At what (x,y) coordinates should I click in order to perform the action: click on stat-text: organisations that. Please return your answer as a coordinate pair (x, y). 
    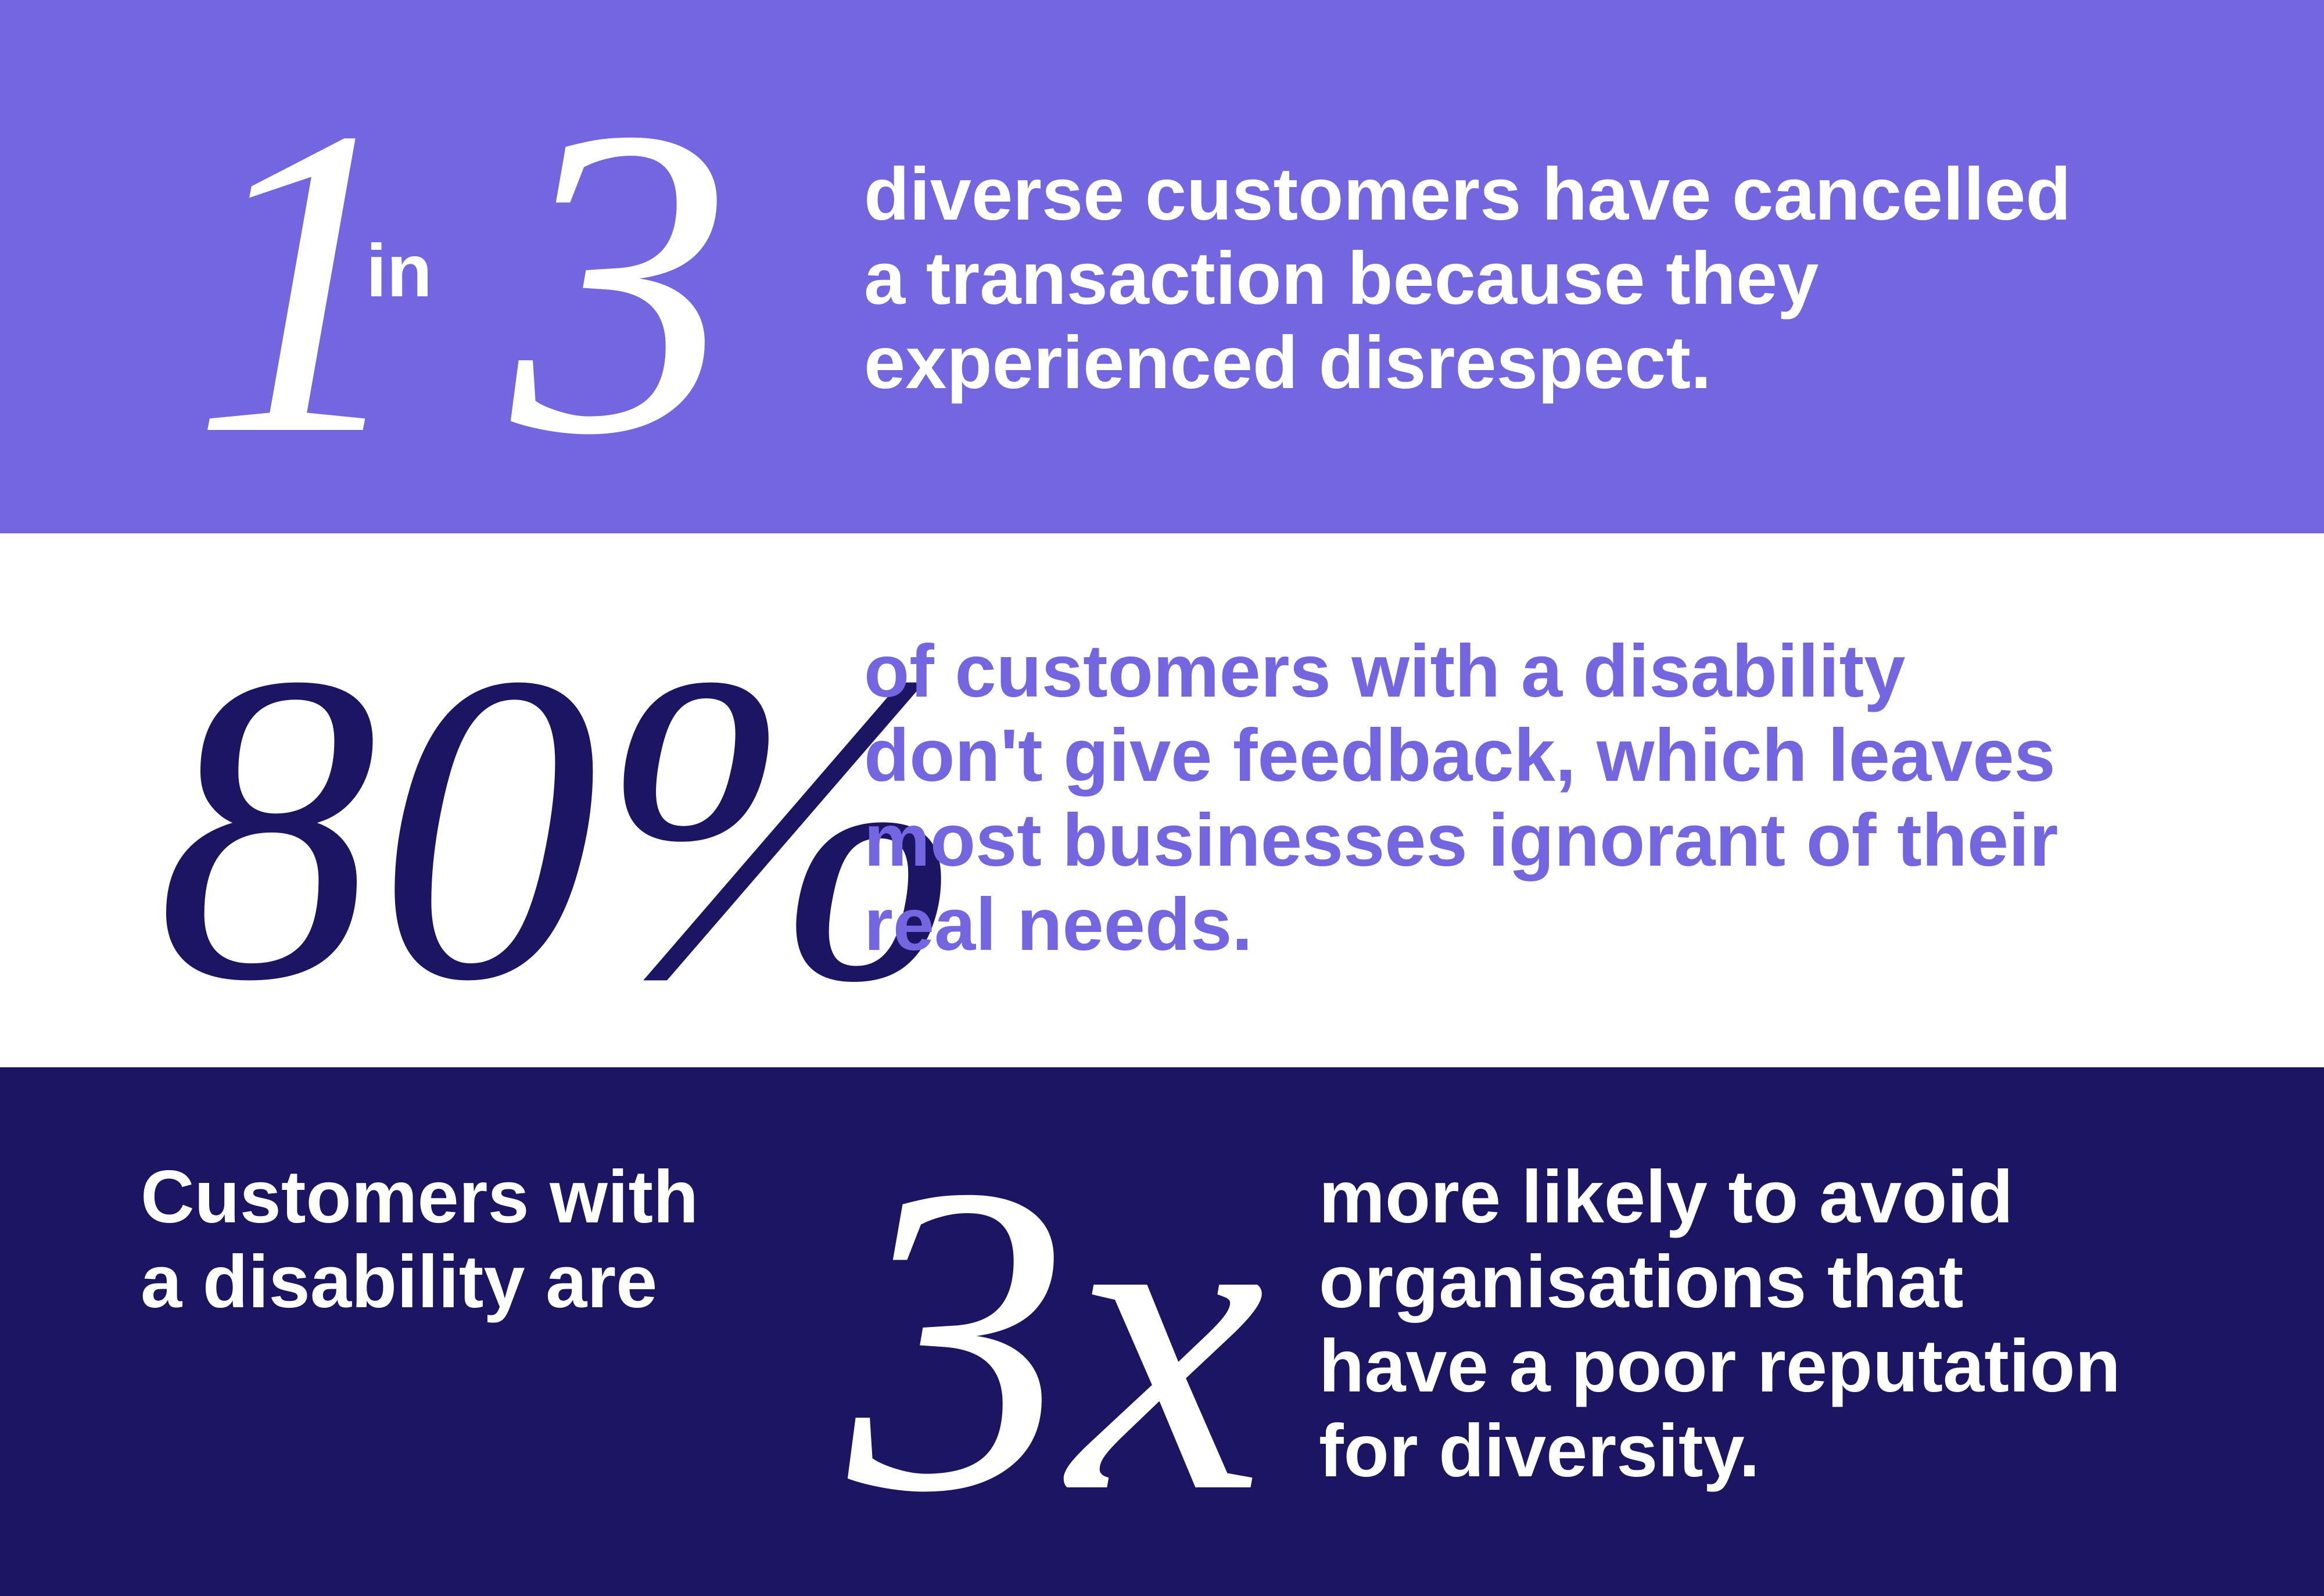
    Looking at the image, I should click on (1641, 1282).